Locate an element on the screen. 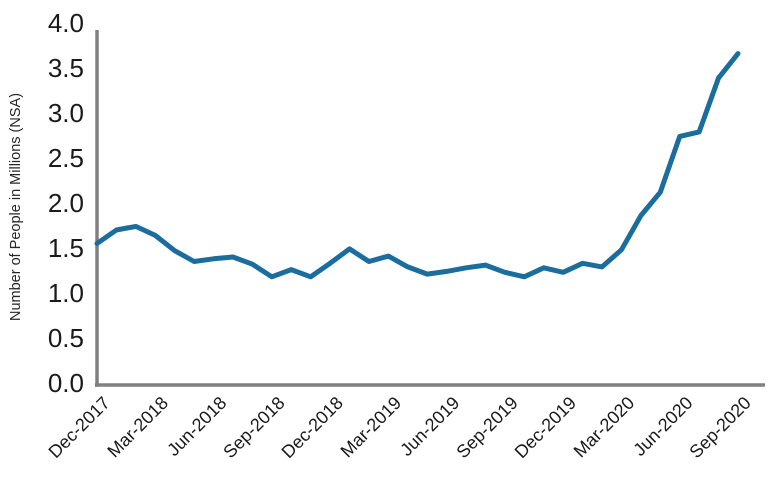 This screenshot has width=768, height=487. y-tick-label: 0.5 is located at coordinates (66, 338).